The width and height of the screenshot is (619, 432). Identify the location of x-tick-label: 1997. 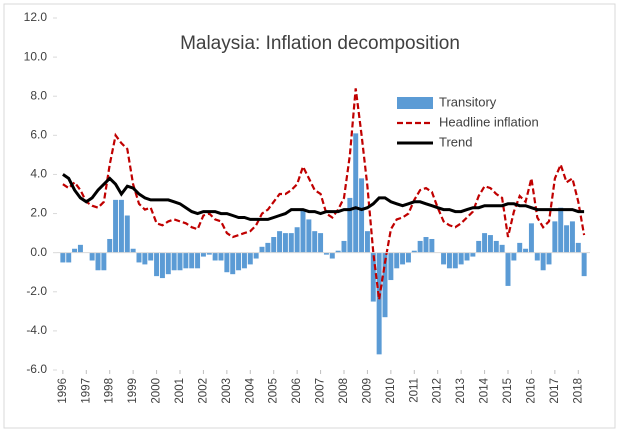
(86, 391).